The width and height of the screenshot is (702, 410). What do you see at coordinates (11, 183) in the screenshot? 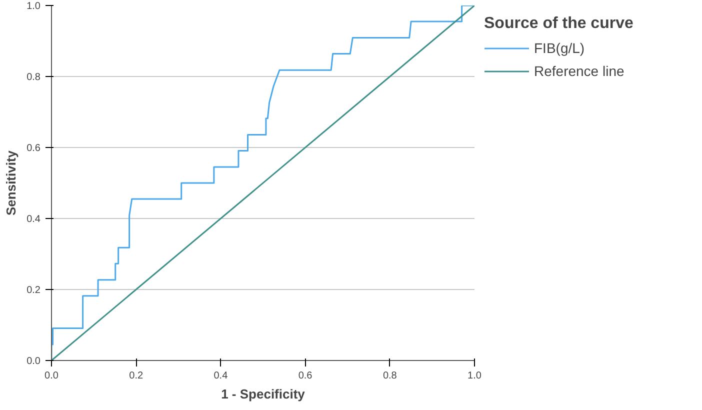
I see `y-axis-title: Sensitivity` at bounding box center [11, 183].